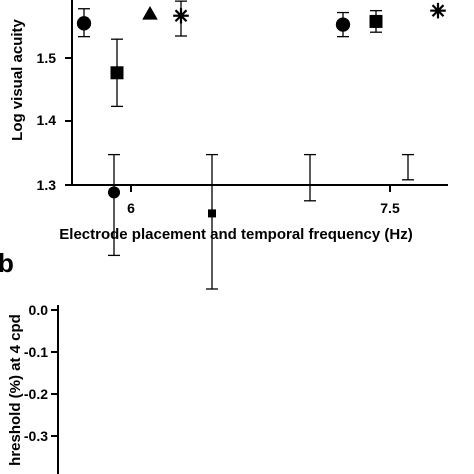 The image size is (474, 474). What do you see at coordinates (7, 263) in the screenshot?
I see `panel-b-letter: b` at bounding box center [7, 263].